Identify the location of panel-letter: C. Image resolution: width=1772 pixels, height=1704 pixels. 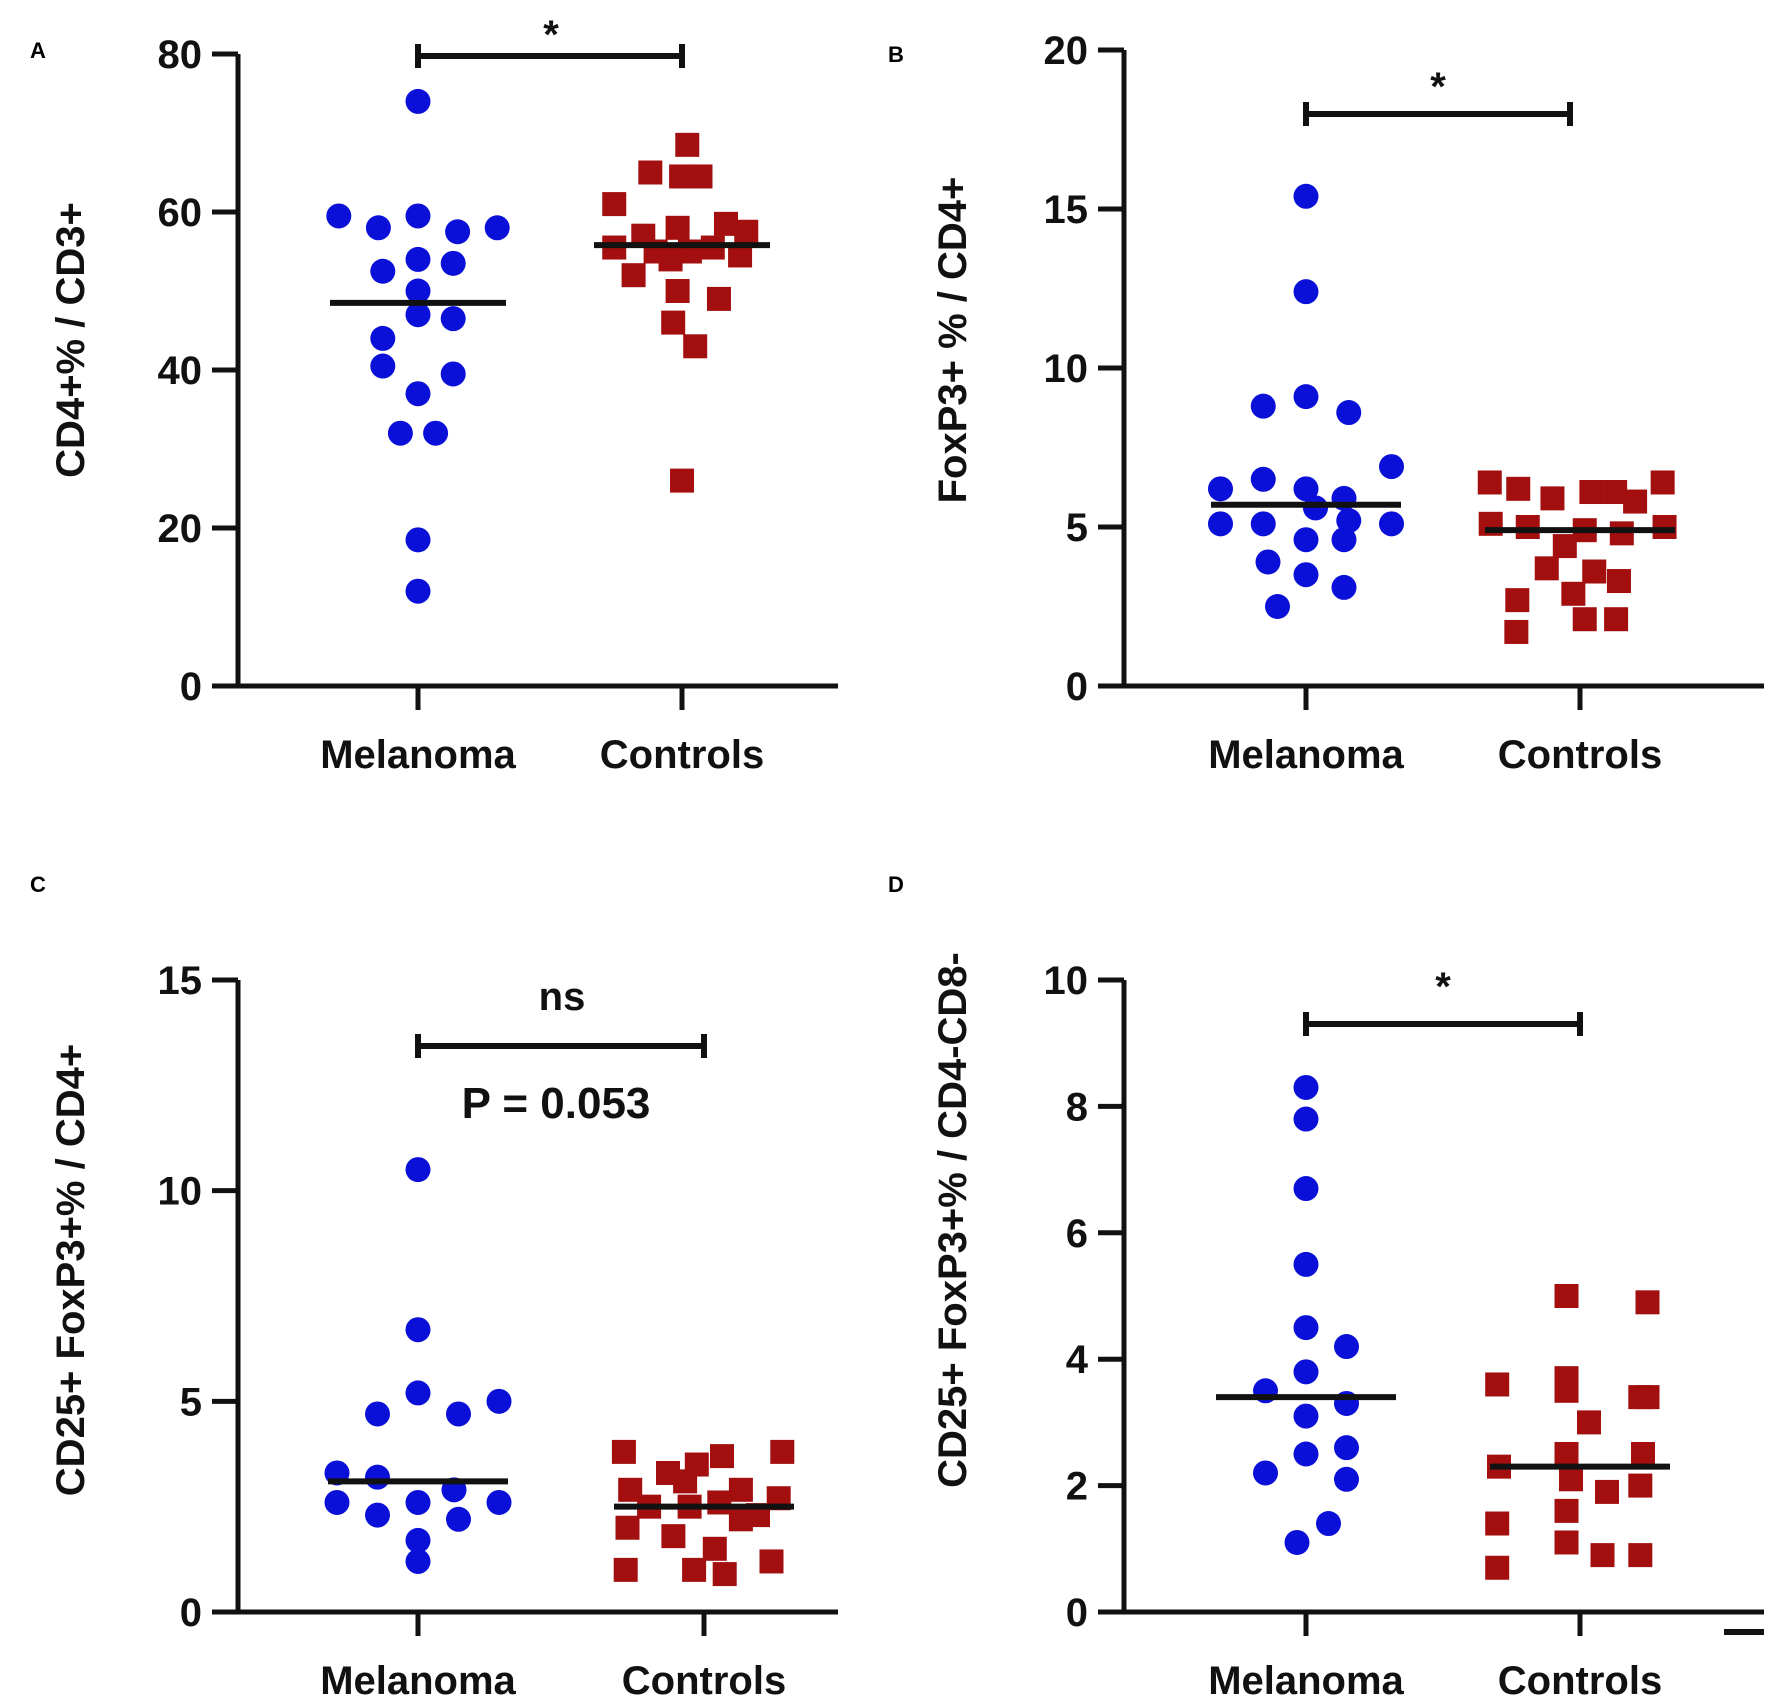
(38, 884).